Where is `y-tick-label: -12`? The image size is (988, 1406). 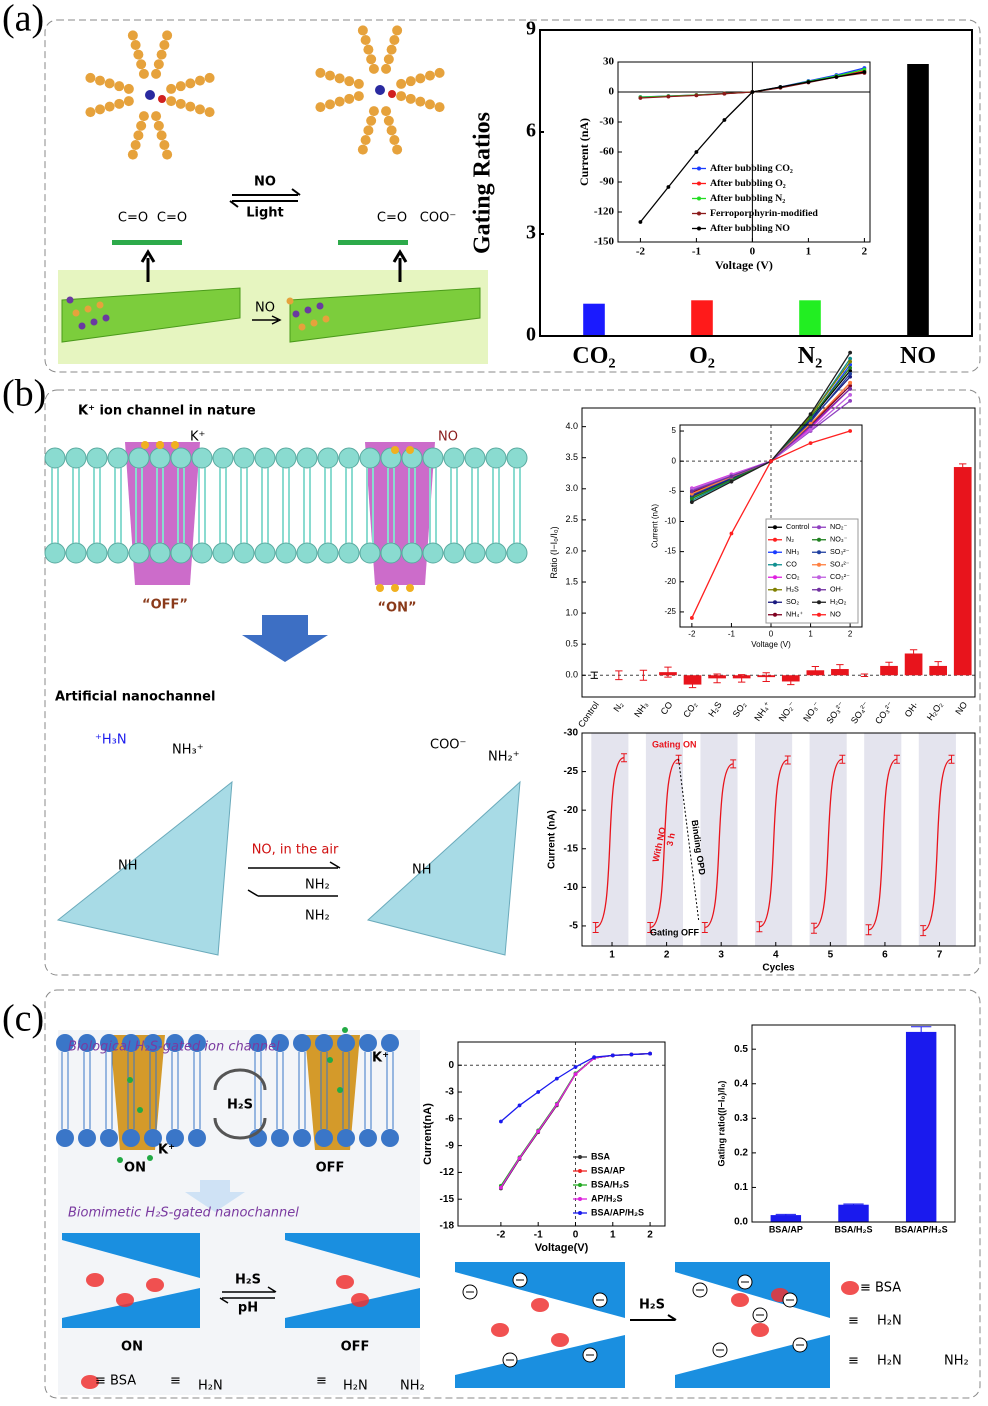
y-tick-label: -12 is located at coordinates (447, 1172).